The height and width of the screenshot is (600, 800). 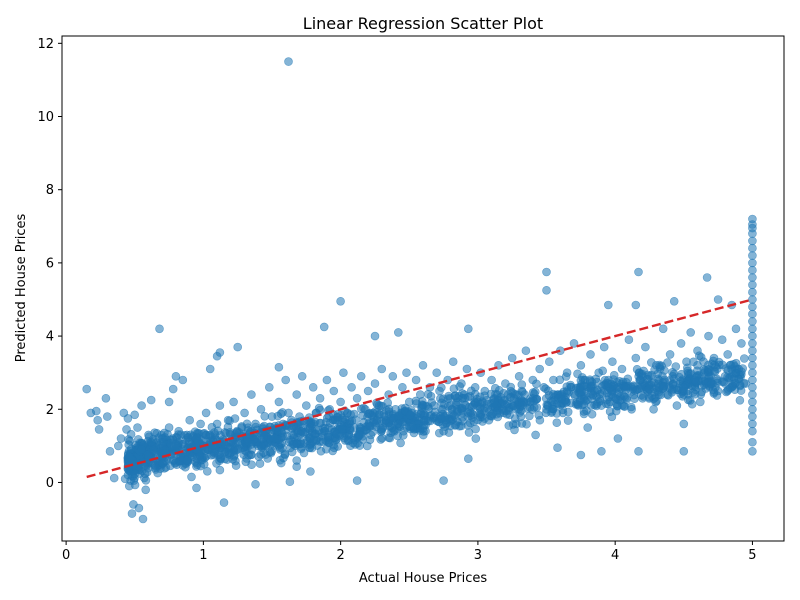 I want to click on x-tick-label: 5, so click(x=752, y=555).